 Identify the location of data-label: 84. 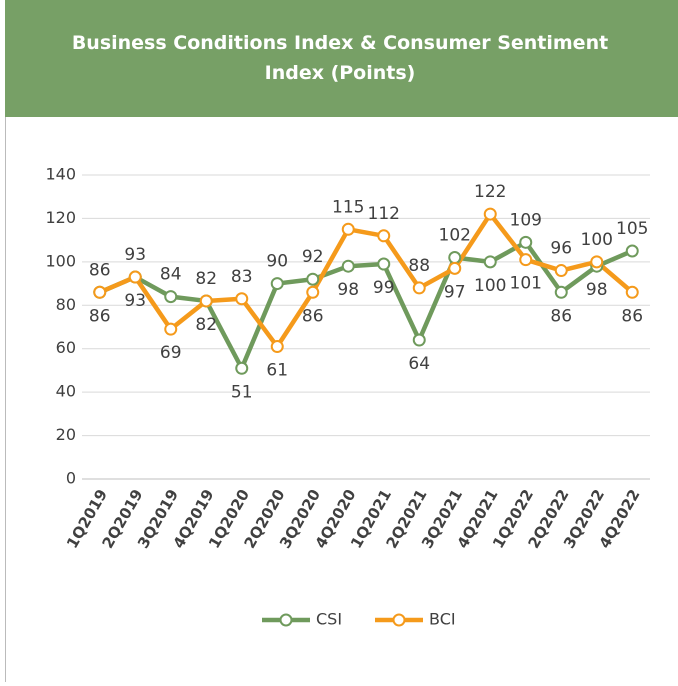
(171, 275).